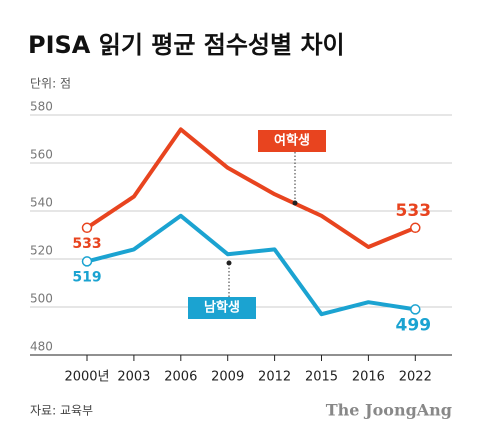 This screenshot has width=480, height=439. I want to click on y-tick-label: 500, so click(41, 299).